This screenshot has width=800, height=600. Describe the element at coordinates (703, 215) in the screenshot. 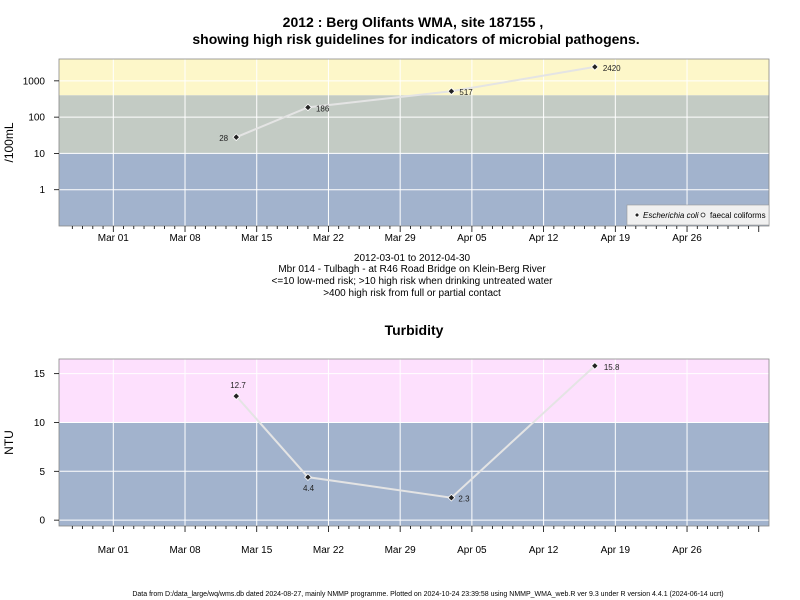

I see `legend-marker-faecal` at that location.